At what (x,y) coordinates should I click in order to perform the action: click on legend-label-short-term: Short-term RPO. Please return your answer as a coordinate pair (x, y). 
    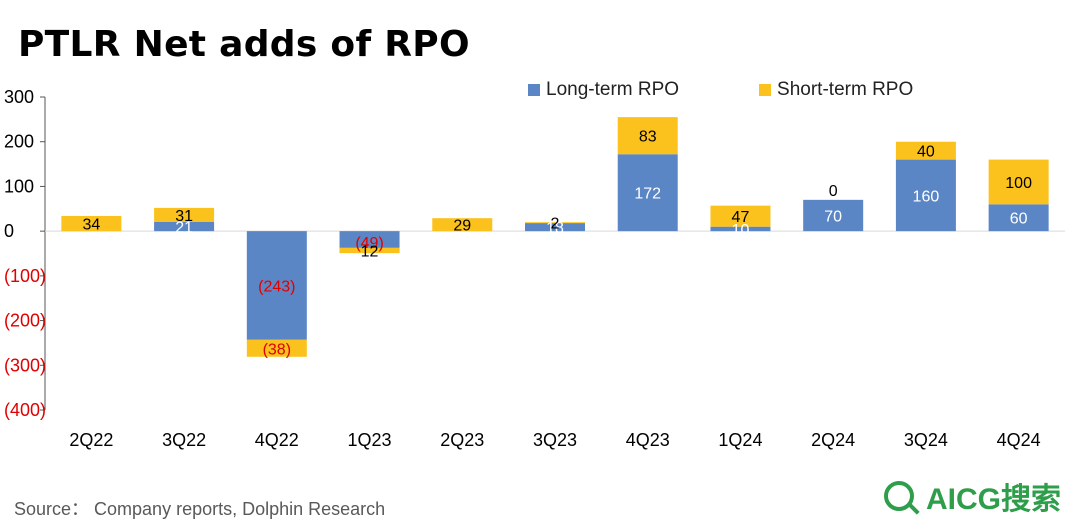
    Looking at the image, I should click on (845, 89).